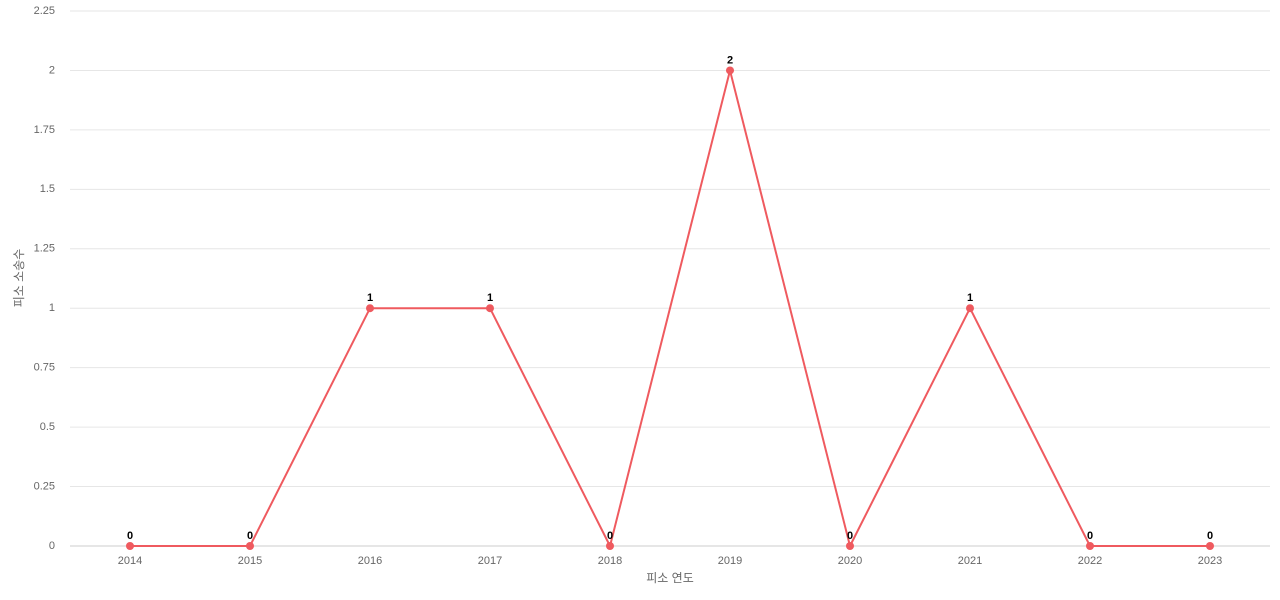  Describe the element at coordinates (52, 70) in the screenshot. I see `y-tick-label: 2` at that location.